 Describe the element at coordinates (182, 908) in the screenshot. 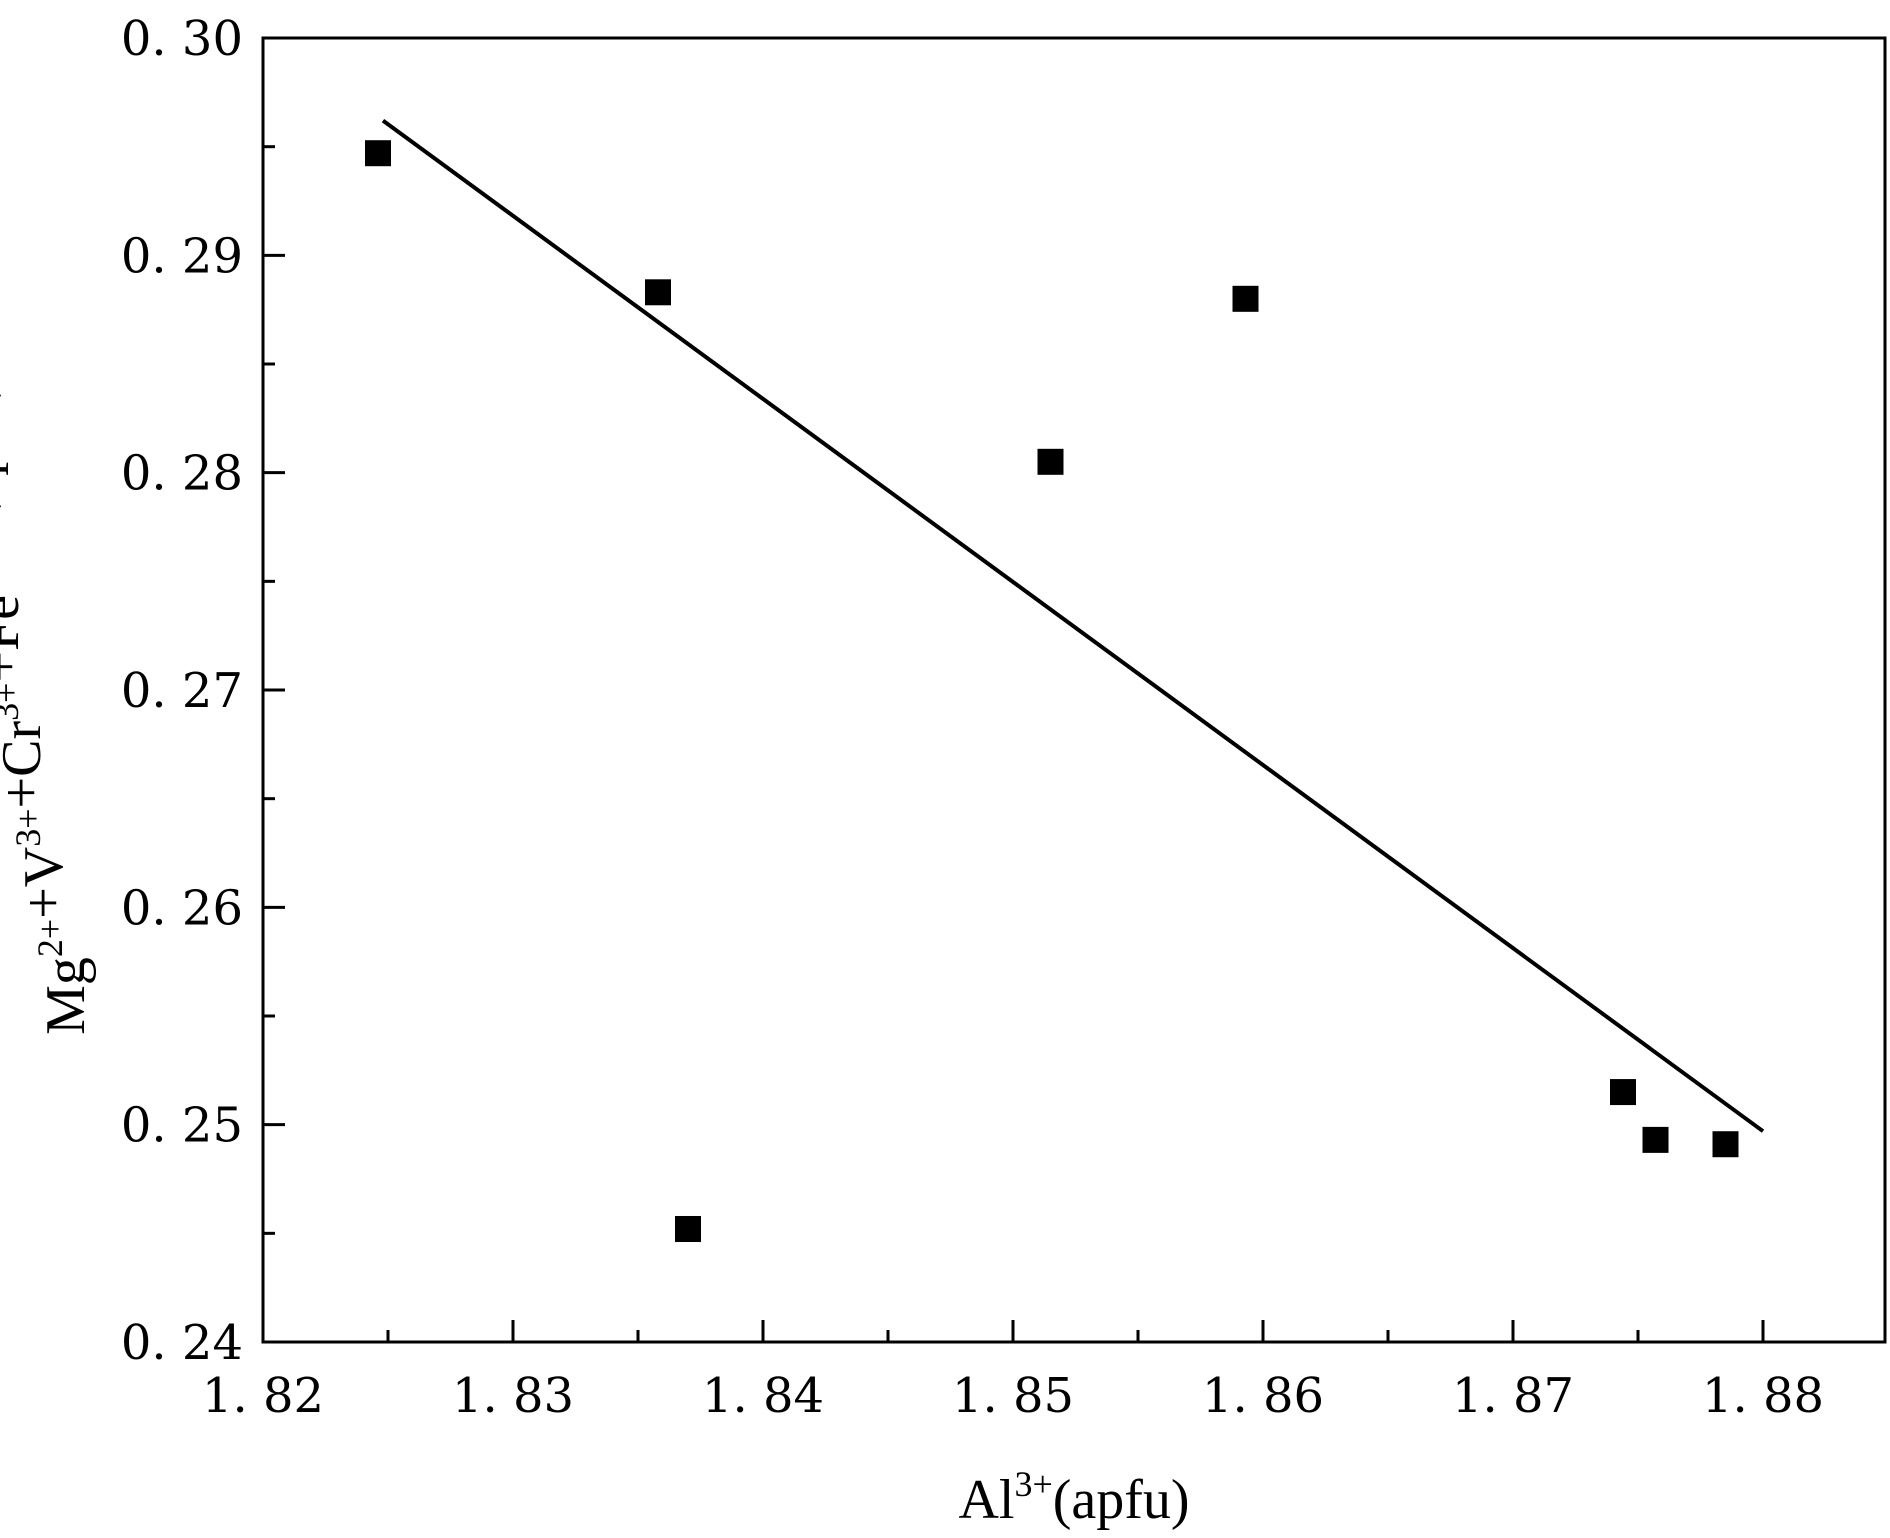

I see `y-tick-label: 0. 26` at that location.